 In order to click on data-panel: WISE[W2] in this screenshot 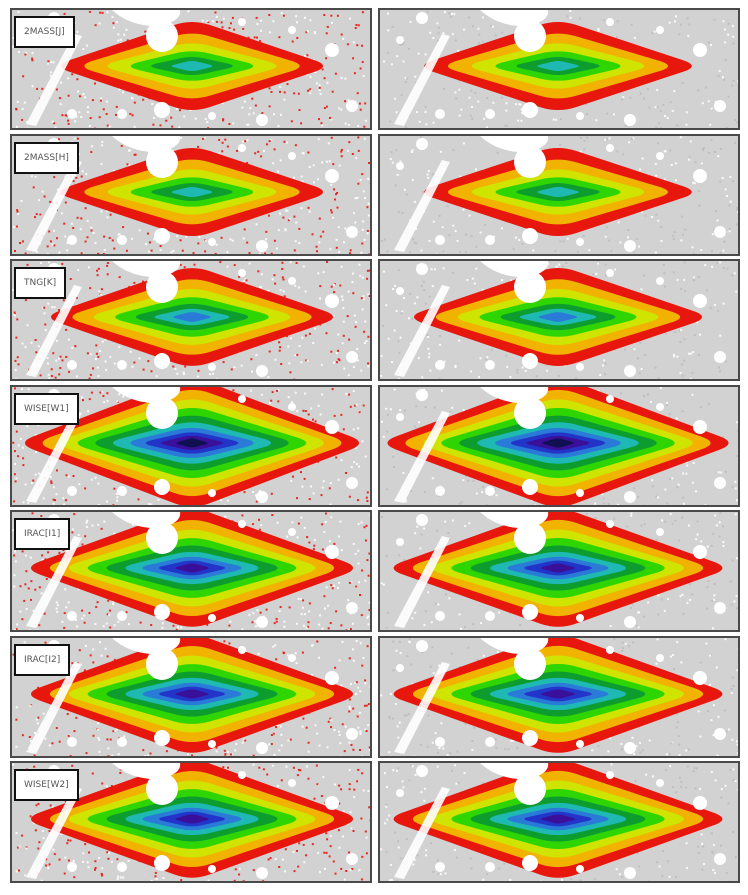, I will do `click(191, 822)`.